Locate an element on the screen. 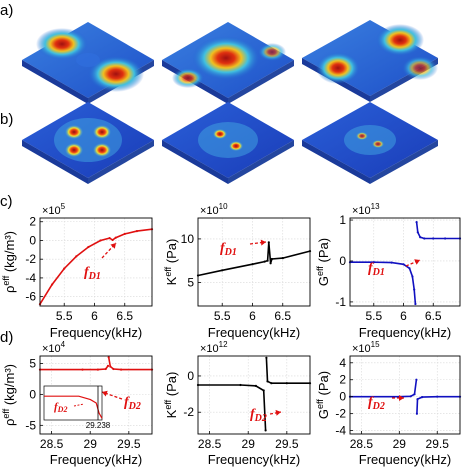  mode-shape-a2 is located at coordinates (228, 63).